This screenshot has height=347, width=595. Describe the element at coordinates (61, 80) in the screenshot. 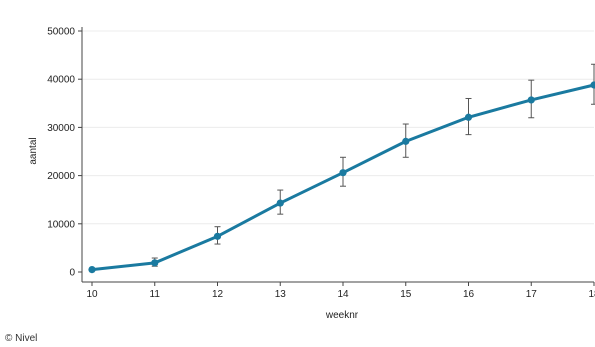

I see `y-tick-label: 40000` at that location.